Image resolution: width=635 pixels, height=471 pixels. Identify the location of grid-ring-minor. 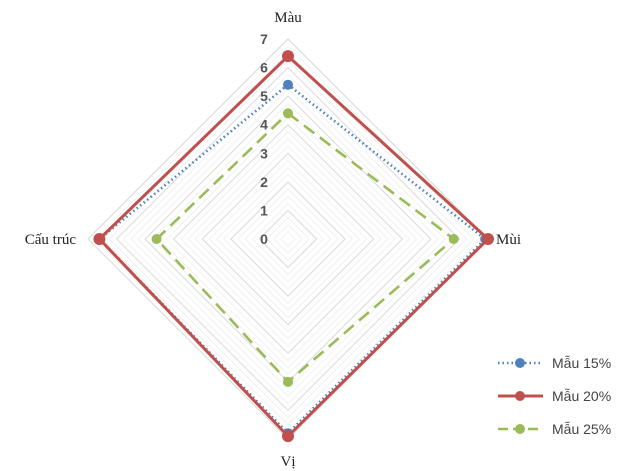
(288, 239).